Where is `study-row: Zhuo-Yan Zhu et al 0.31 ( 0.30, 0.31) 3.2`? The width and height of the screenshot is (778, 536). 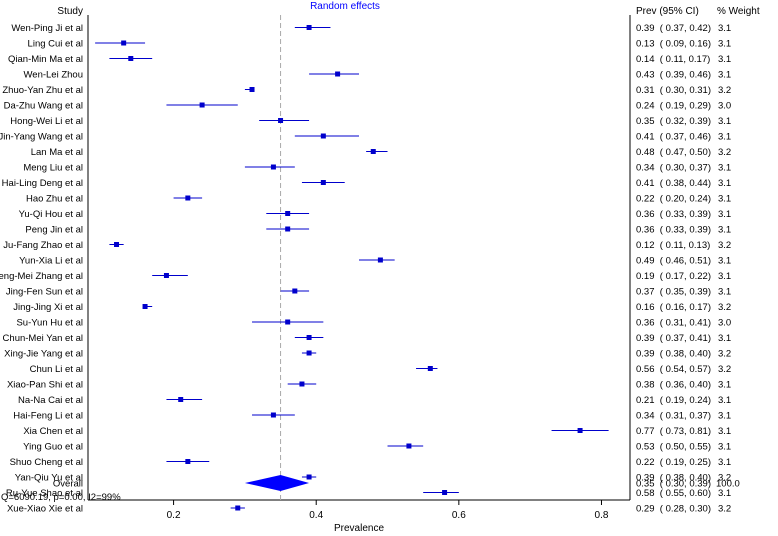
study-row: Zhuo-Yan Zhu et al 0.31 ( 0.30, 0.31) 3.2 is located at coordinates (366, 90).